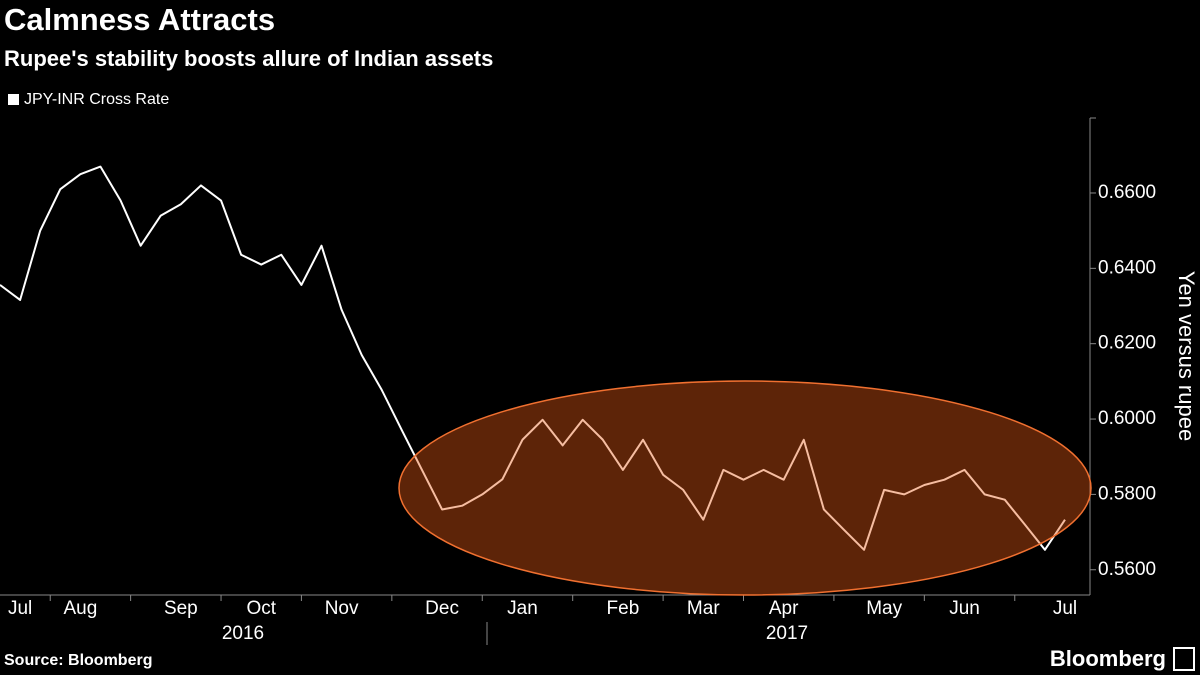 The image size is (1200, 675). What do you see at coordinates (261, 608) in the screenshot?
I see `x-tick-label: Oct` at bounding box center [261, 608].